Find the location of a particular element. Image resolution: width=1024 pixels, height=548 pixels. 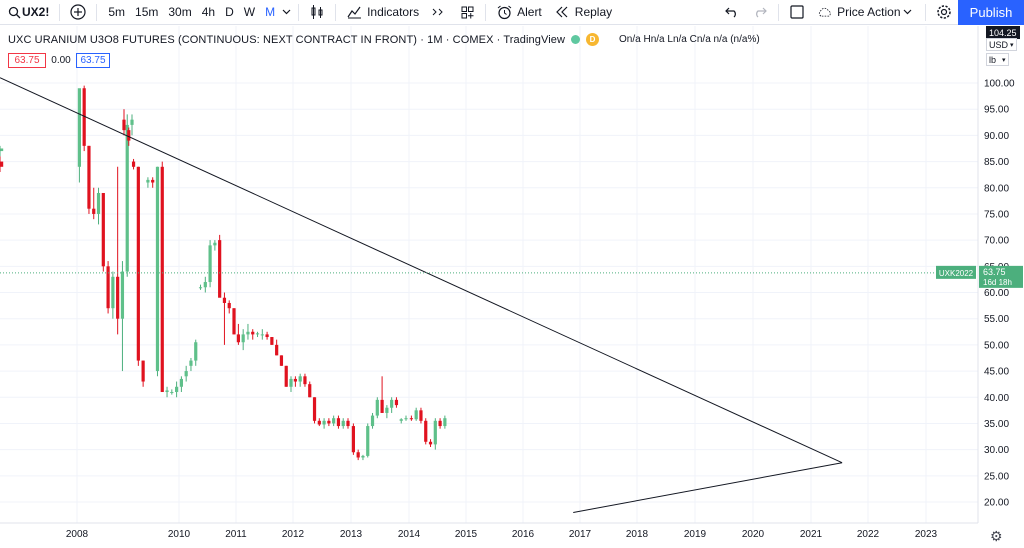

currency-label: USD is located at coordinates (999, 44).